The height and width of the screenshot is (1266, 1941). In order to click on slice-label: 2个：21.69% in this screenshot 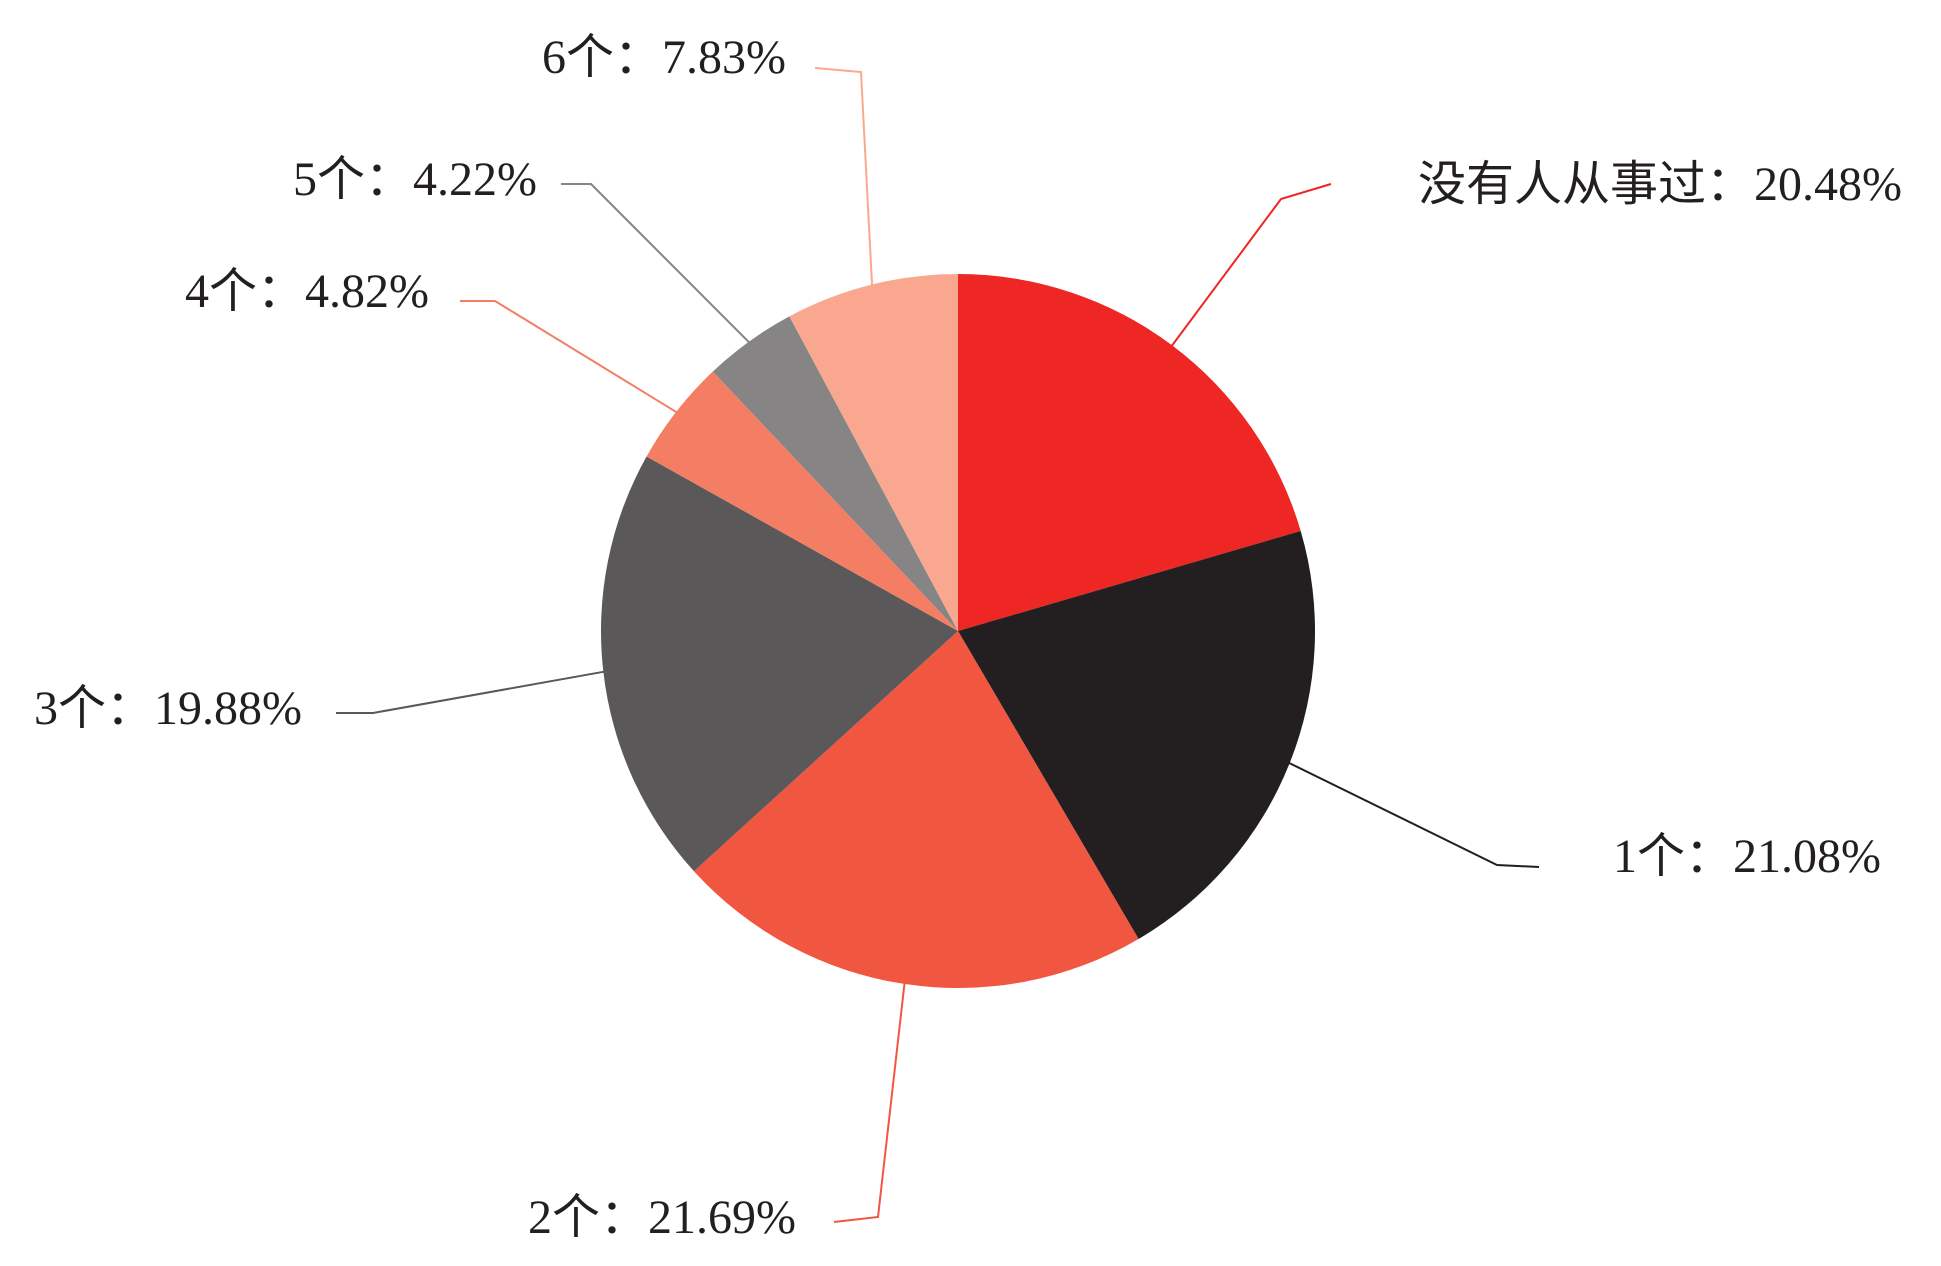, I will do `click(662, 1217)`.